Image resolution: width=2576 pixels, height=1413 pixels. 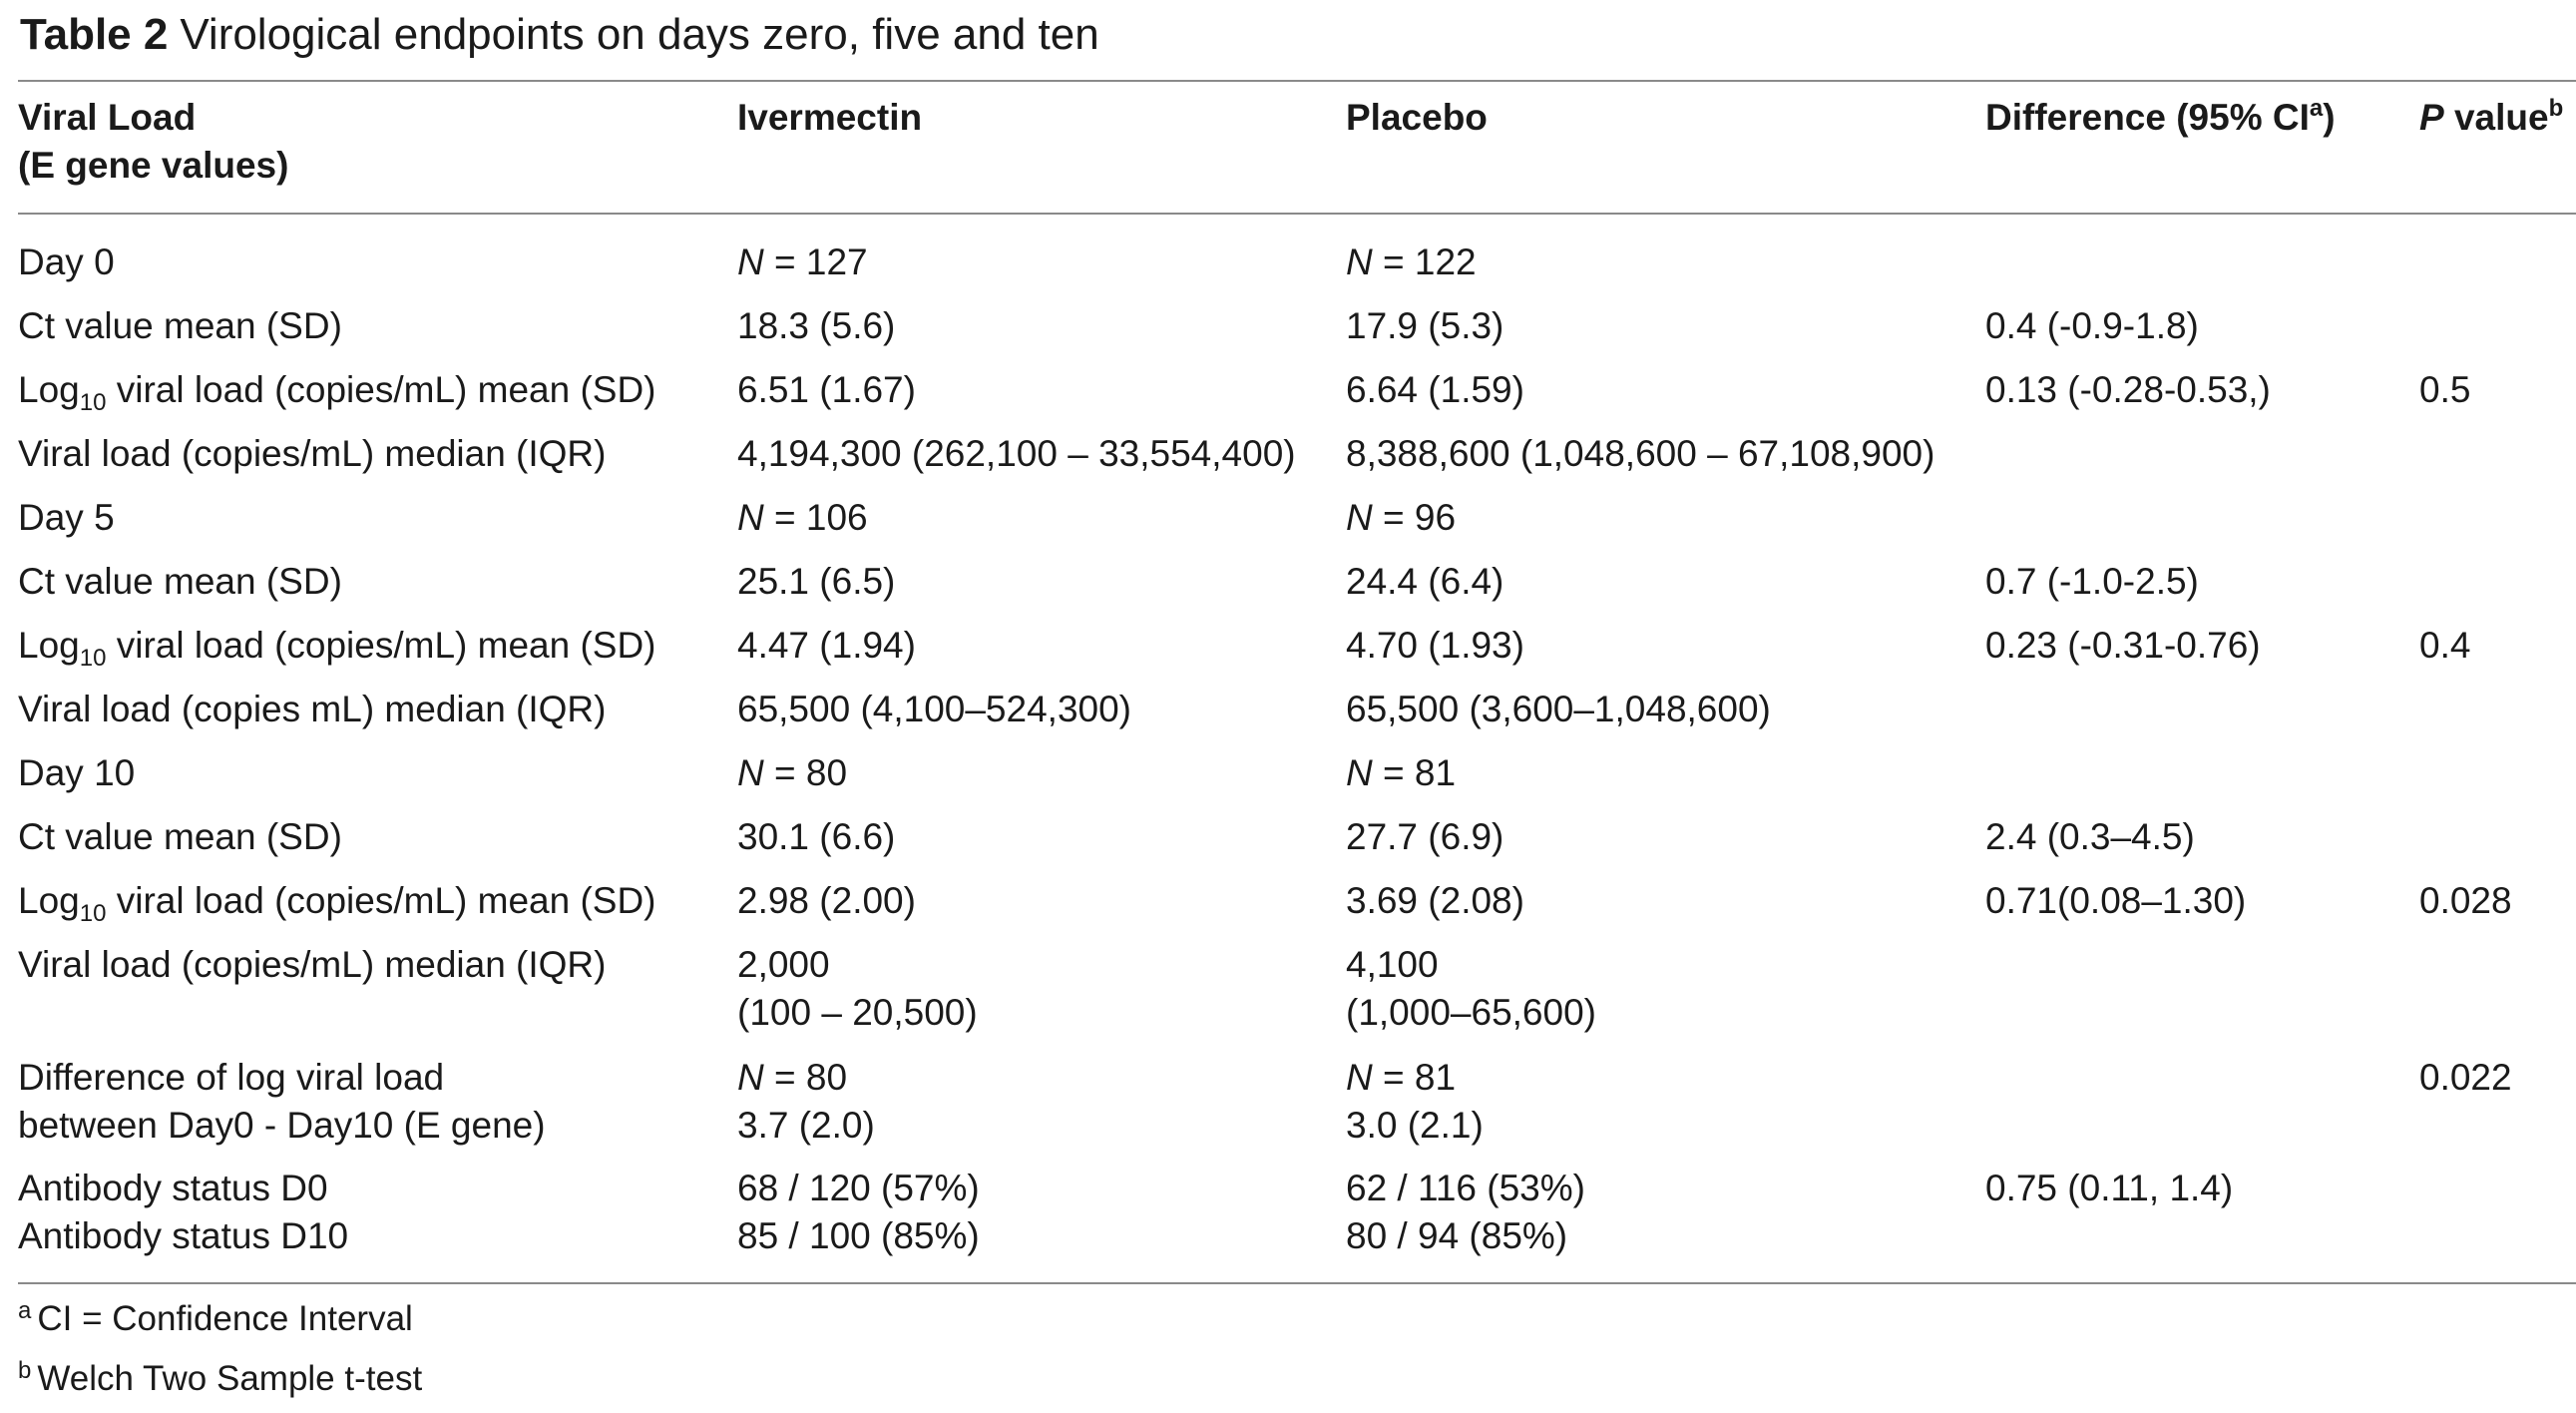 I want to click on median-line1: 2,000, so click(x=783, y=964).